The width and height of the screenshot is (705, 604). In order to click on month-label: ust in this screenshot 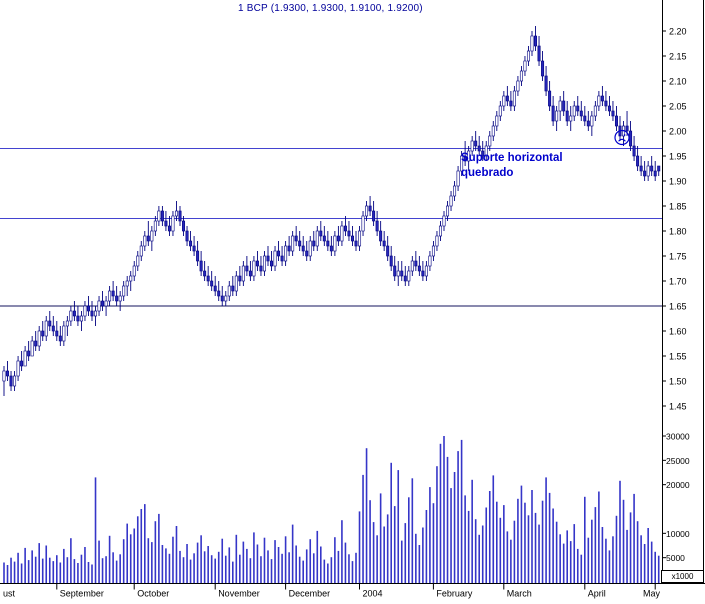, I will do `click(9, 594)`.